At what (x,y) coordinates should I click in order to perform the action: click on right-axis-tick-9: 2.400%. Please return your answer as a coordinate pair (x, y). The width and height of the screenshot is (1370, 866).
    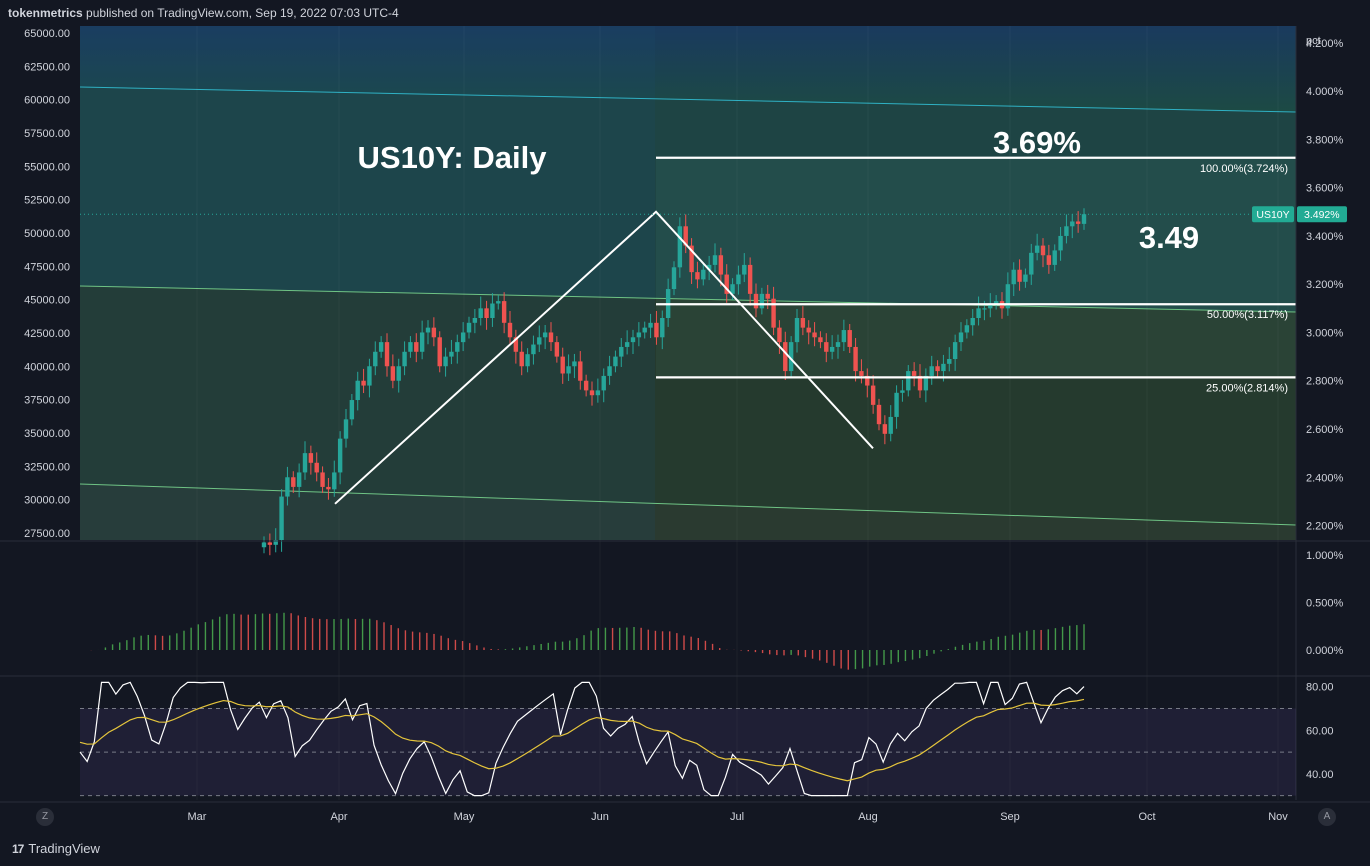
    Looking at the image, I should click on (1325, 478).